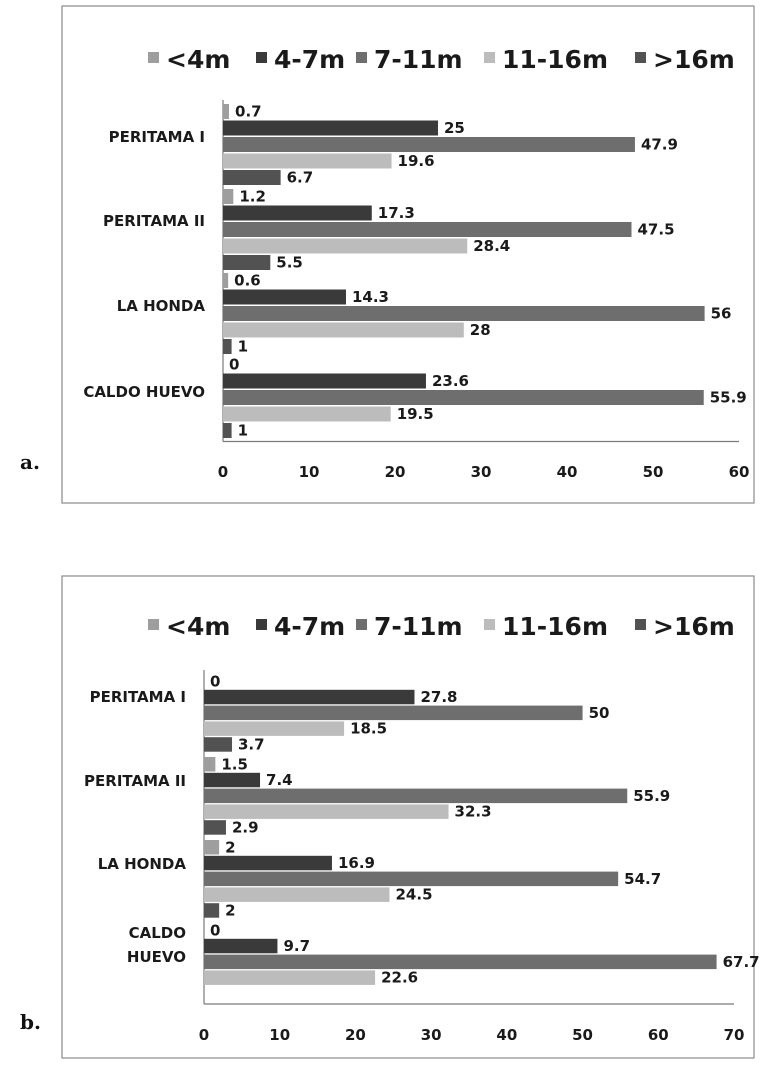  What do you see at coordinates (154, 221) in the screenshot?
I see `category-label: PERITAMA II` at bounding box center [154, 221].